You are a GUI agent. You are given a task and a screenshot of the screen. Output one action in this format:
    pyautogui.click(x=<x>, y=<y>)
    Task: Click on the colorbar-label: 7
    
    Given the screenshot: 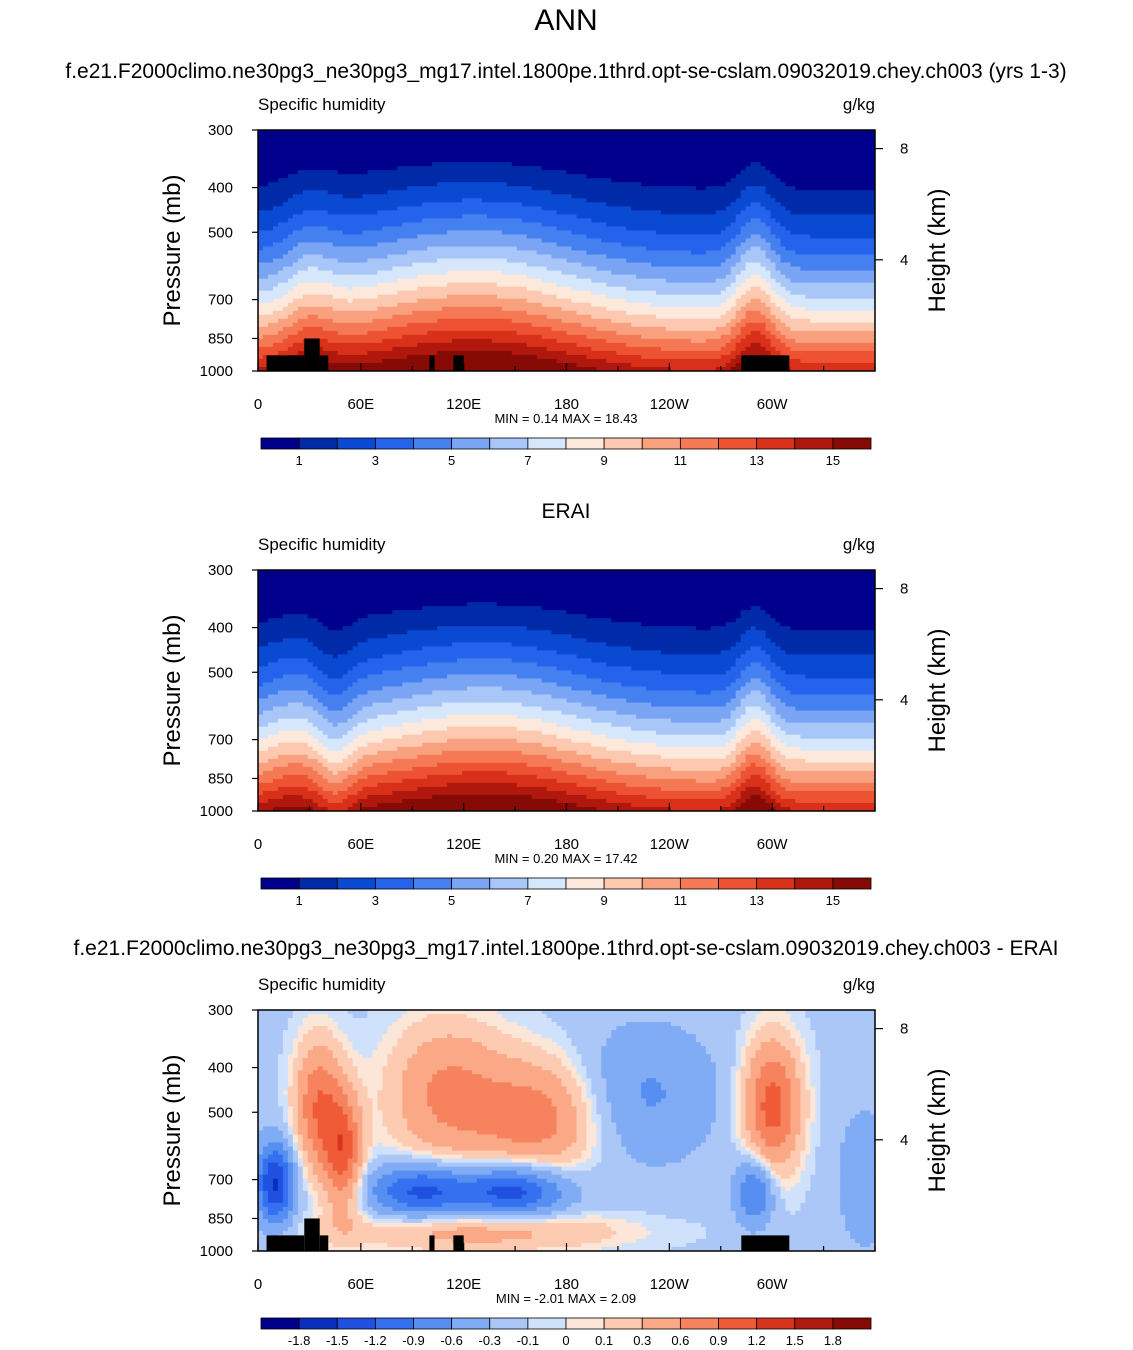 What is the action you would take?
    pyautogui.click(x=527, y=460)
    